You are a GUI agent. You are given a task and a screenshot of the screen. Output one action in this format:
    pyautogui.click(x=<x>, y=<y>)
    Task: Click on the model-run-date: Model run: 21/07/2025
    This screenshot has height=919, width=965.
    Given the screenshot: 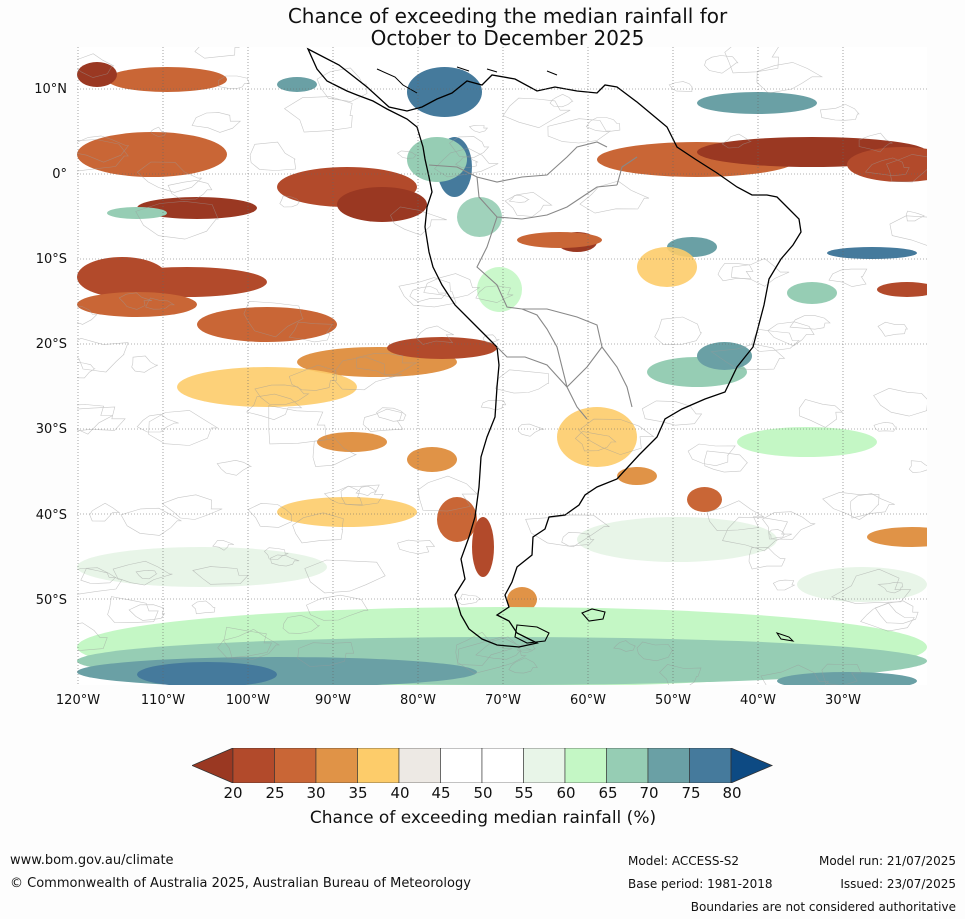 What is the action you would take?
    pyautogui.click(x=887, y=861)
    